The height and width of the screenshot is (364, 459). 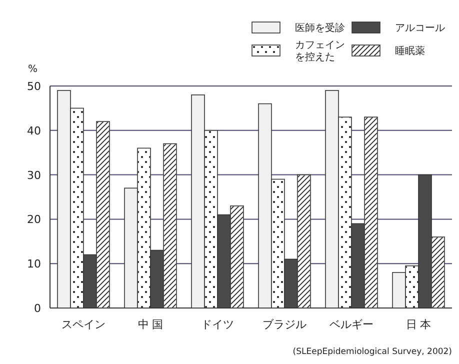 What do you see at coordinates (410, 51) in the screenshot?
I see `legend-label: 睡眠薬` at bounding box center [410, 51].